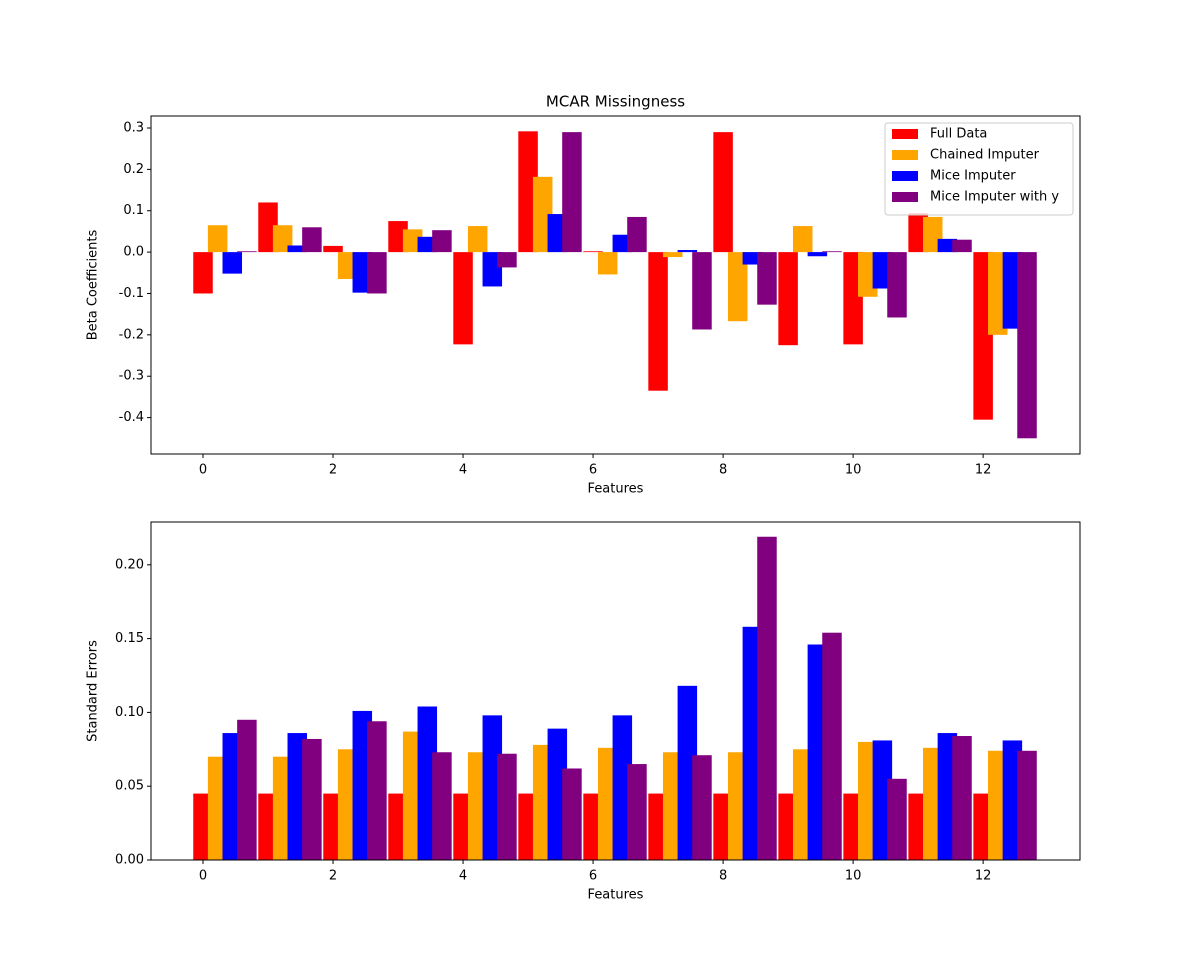 The image size is (1200, 966). I want to click on y-axis-label: Standard Errors, so click(93, 691).